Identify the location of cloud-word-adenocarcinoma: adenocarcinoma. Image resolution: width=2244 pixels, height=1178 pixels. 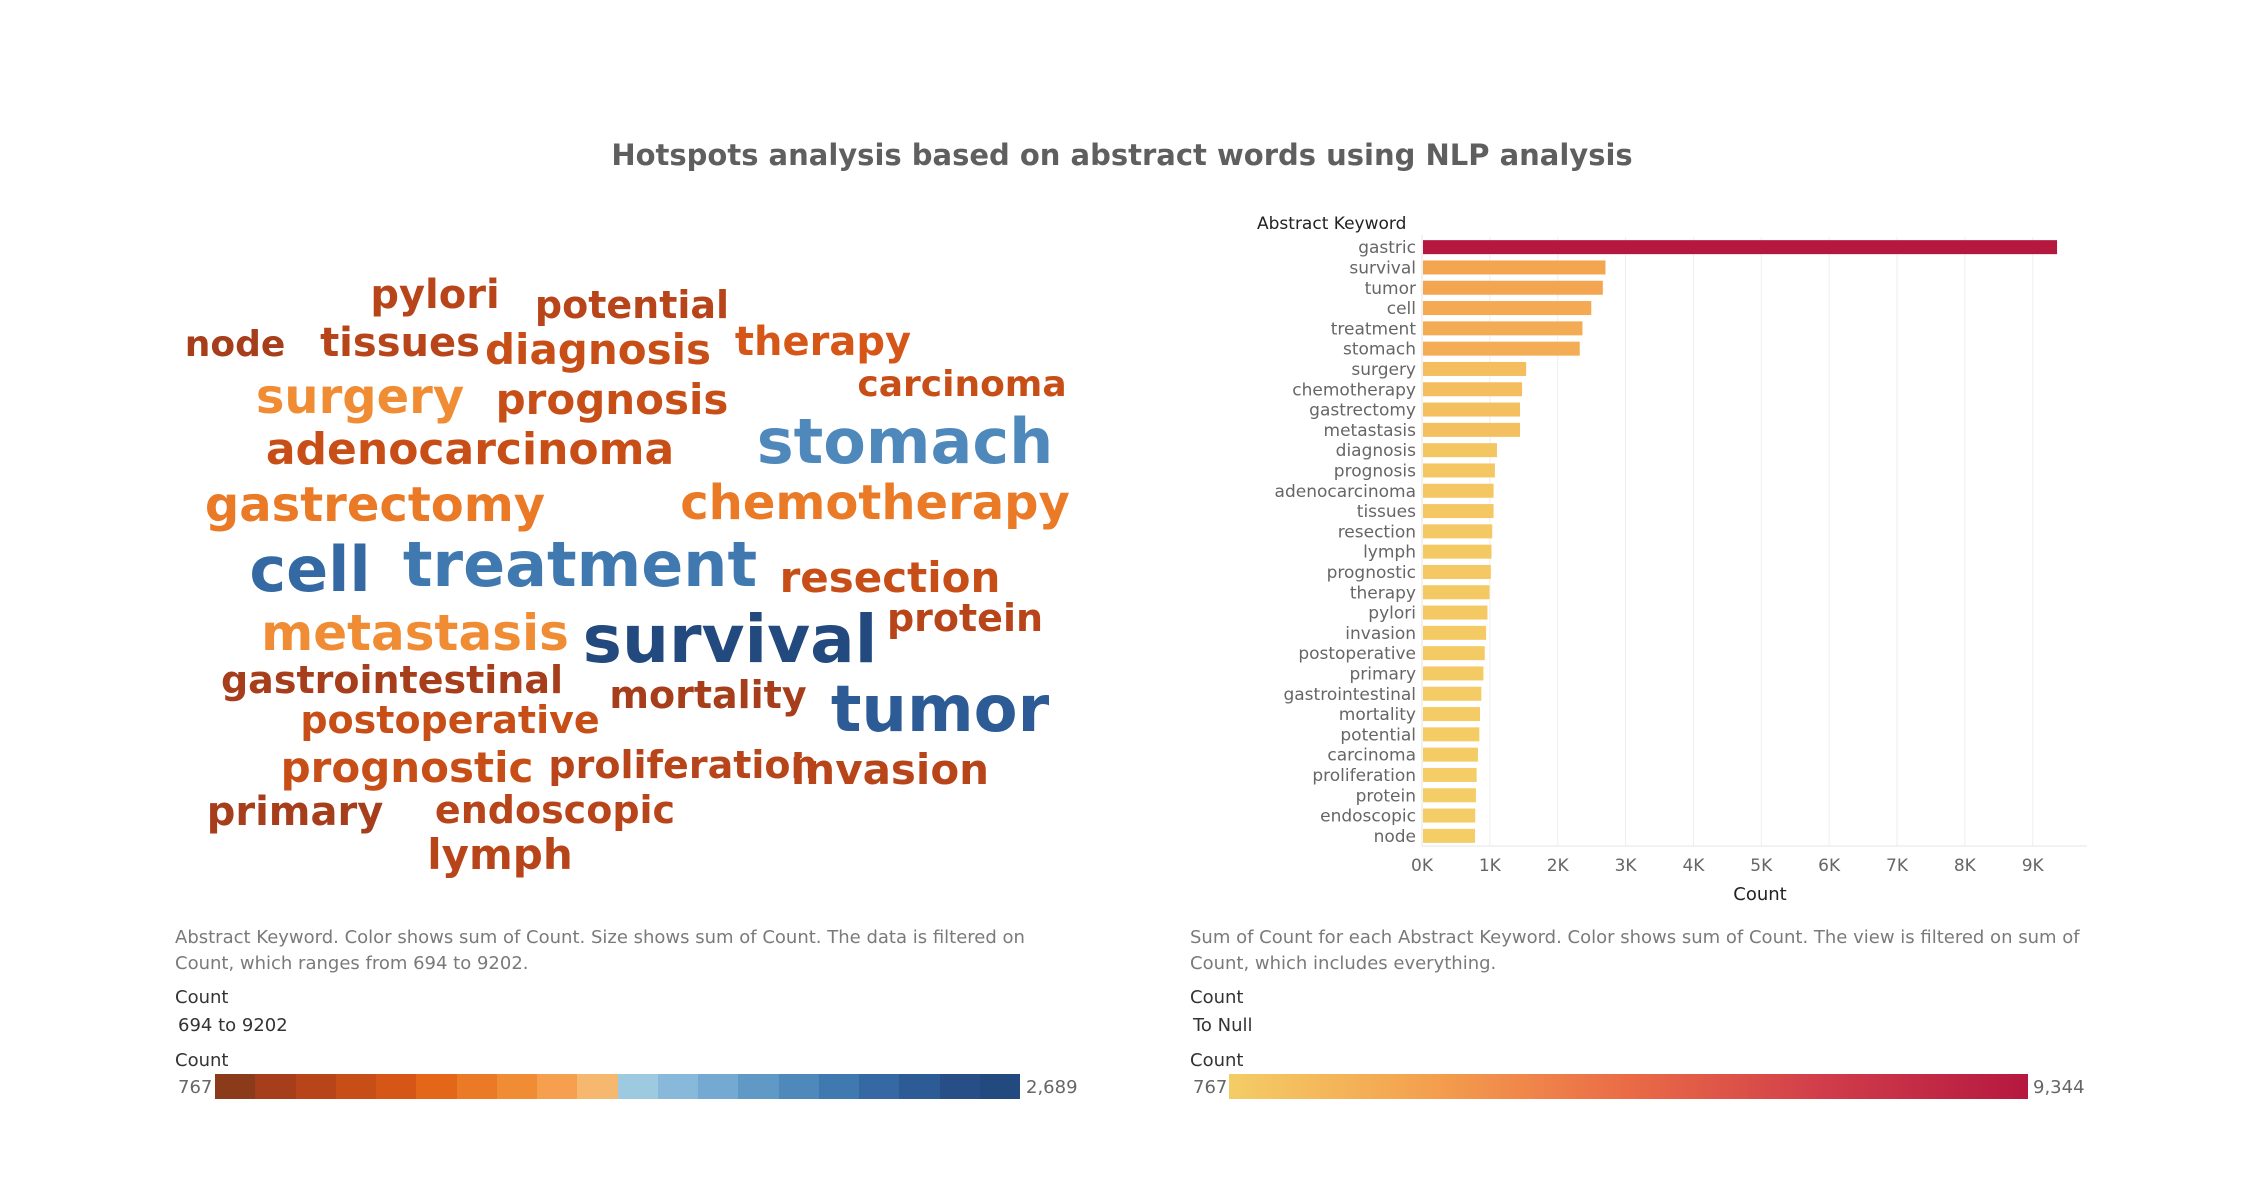
(470, 449).